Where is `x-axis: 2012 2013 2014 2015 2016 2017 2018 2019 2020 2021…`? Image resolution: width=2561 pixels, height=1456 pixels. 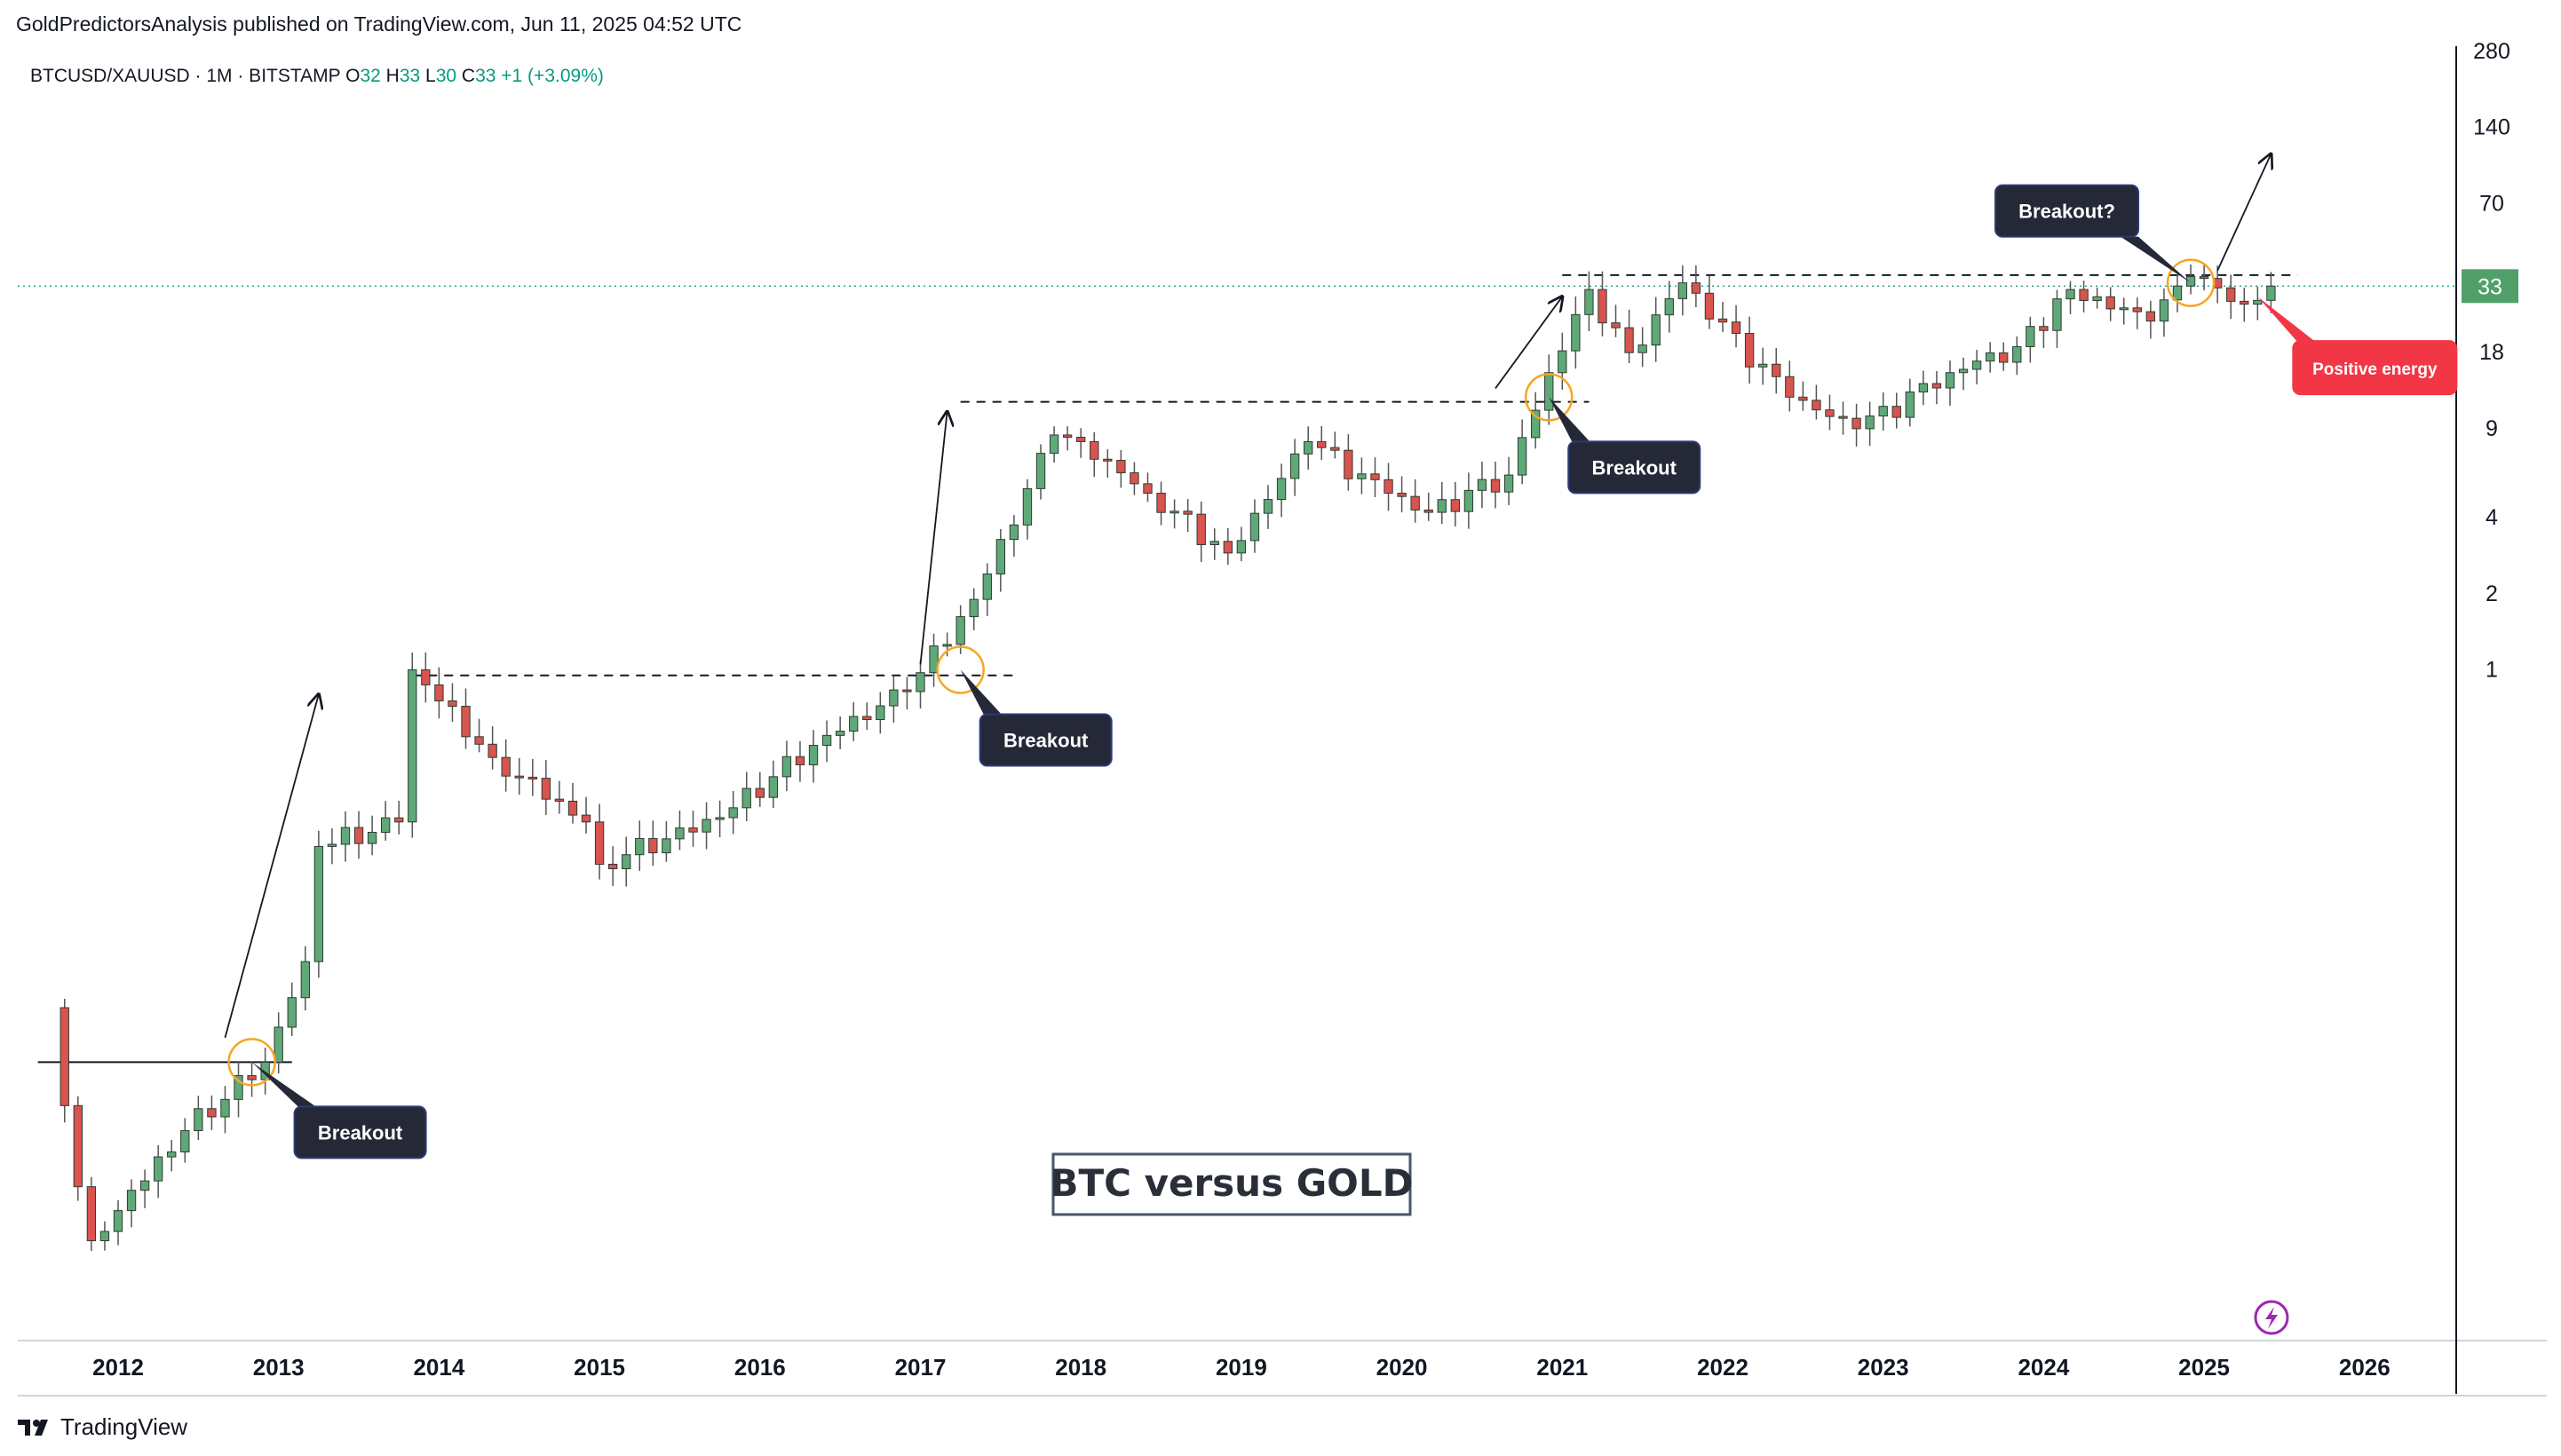
x-axis: 2012 2013 2014 2015 2016 2017 2018 2019 2020 2021… is located at coordinates (1242, 1367).